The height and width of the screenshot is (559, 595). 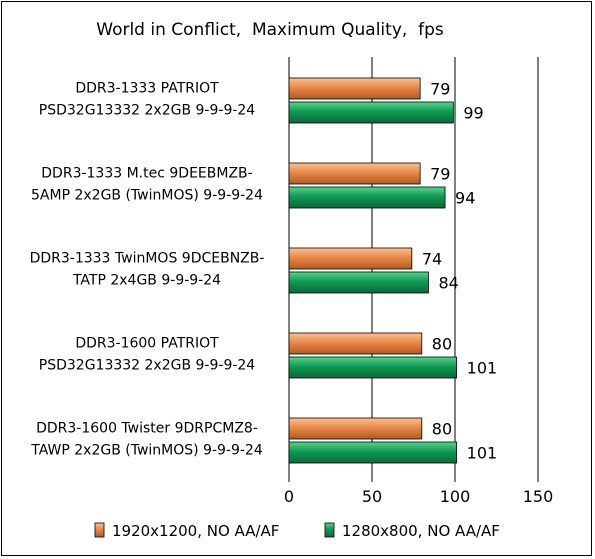 I want to click on data-label: 99, so click(x=473, y=113).